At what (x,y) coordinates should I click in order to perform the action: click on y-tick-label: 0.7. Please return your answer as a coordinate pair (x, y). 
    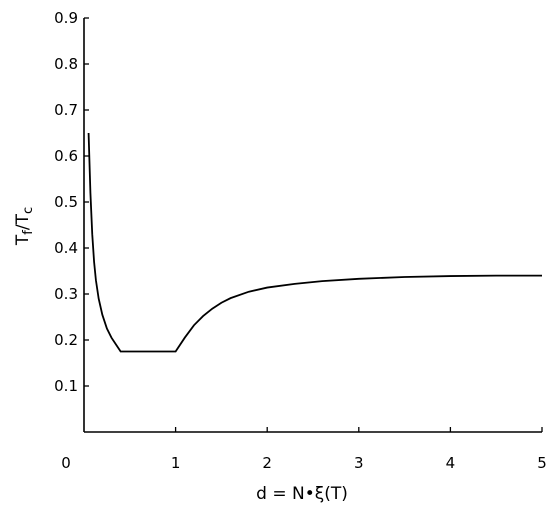
    Looking at the image, I should click on (66, 110).